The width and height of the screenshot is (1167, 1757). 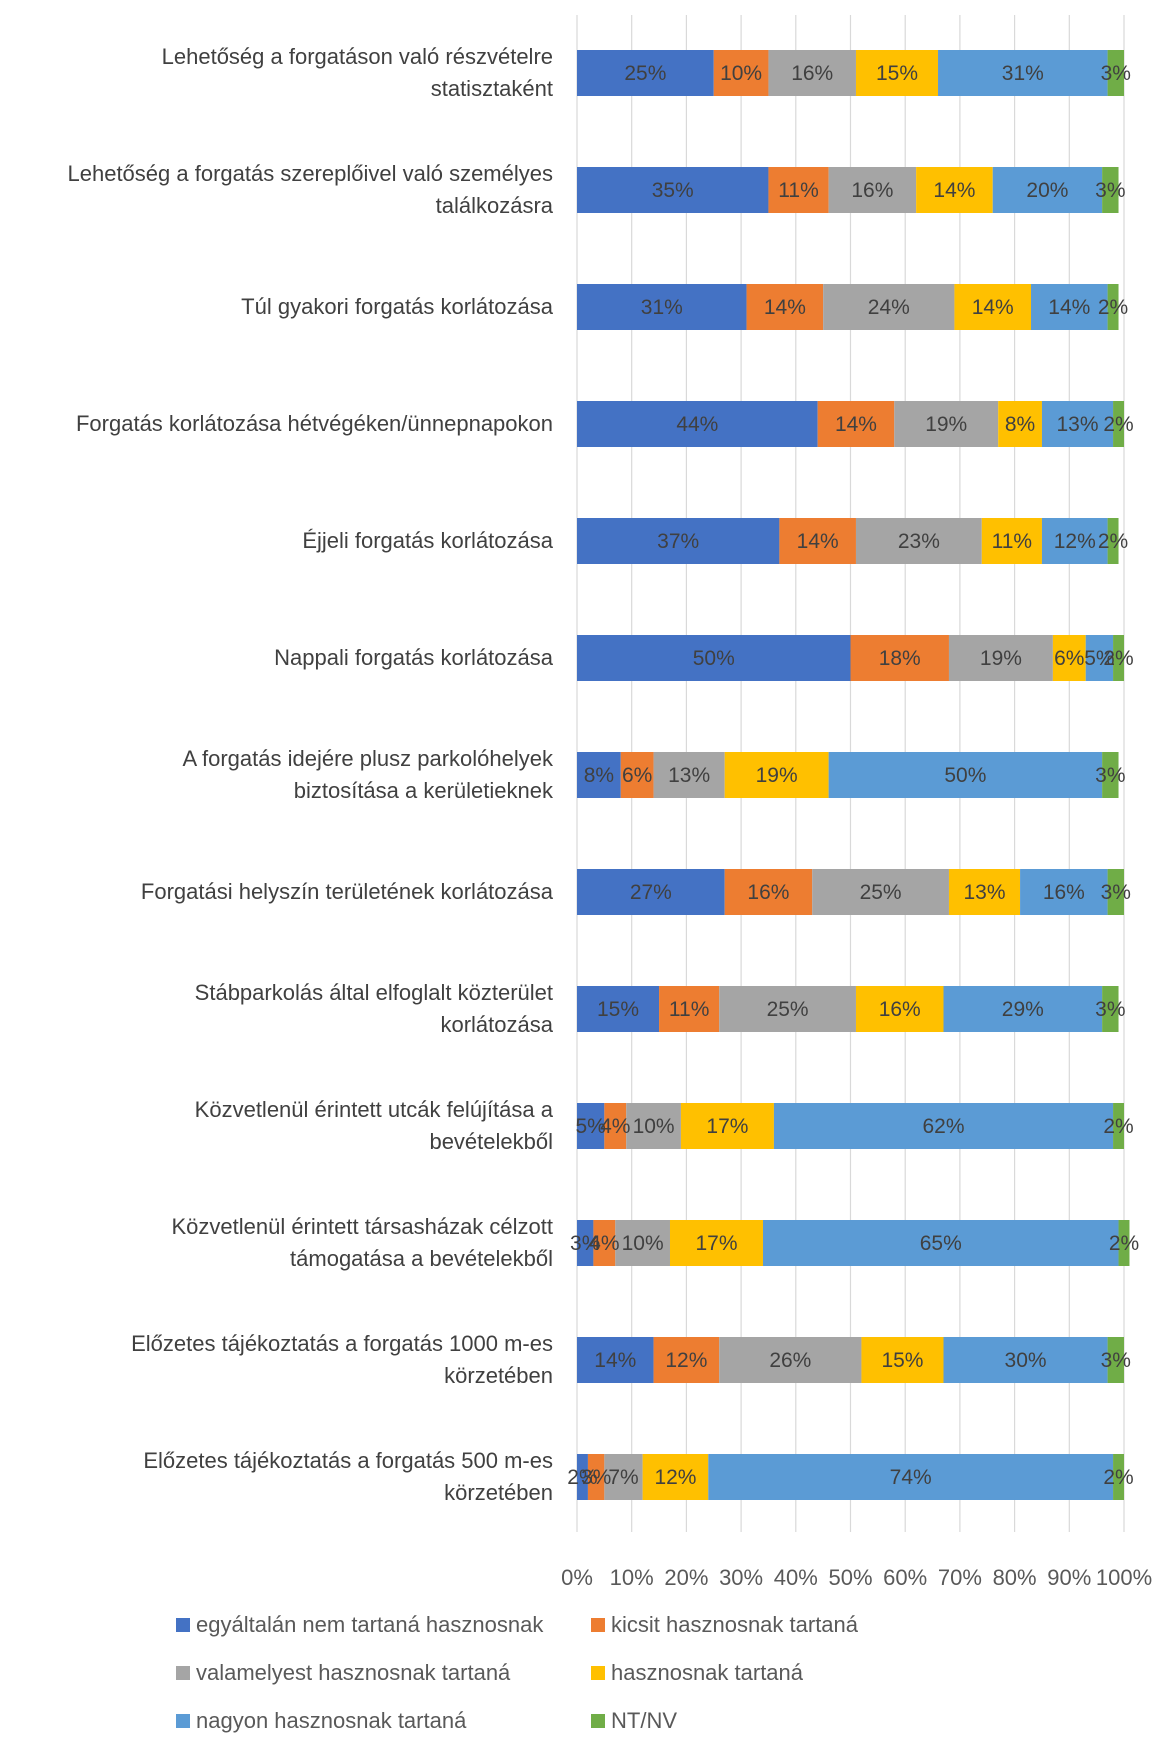 What do you see at coordinates (362, 1226) in the screenshot?
I see `category-label: Közvetlenül érintett társasházak célzott` at bounding box center [362, 1226].